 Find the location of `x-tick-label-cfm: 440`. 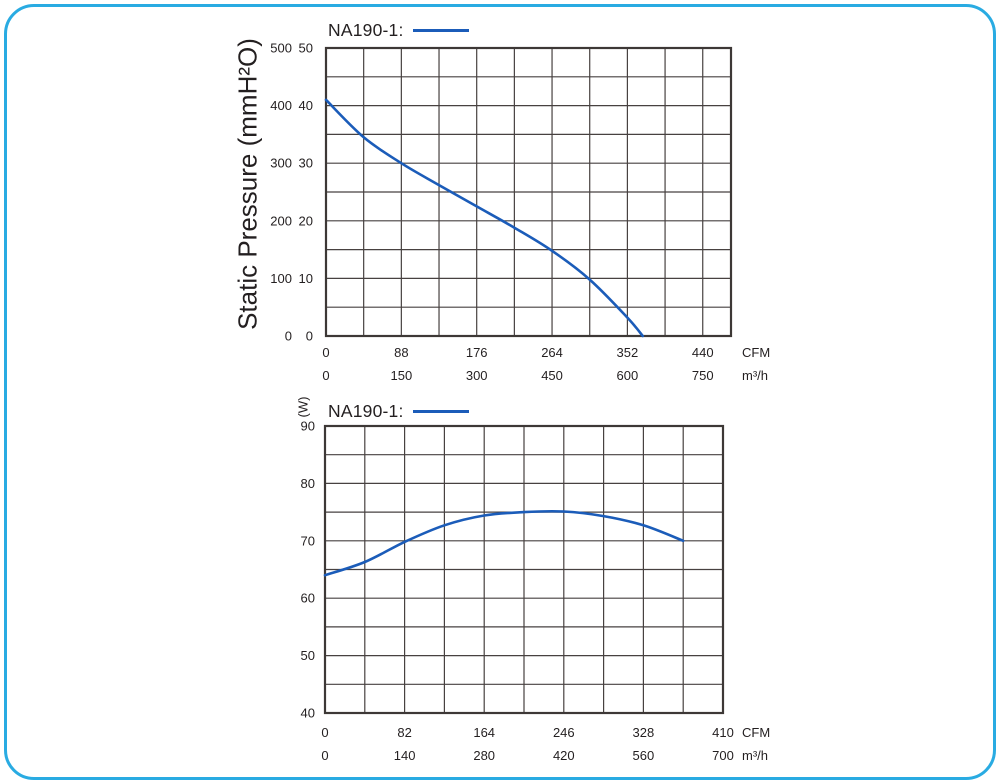

x-tick-label-cfm: 440 is located at coordinates (703, 352).